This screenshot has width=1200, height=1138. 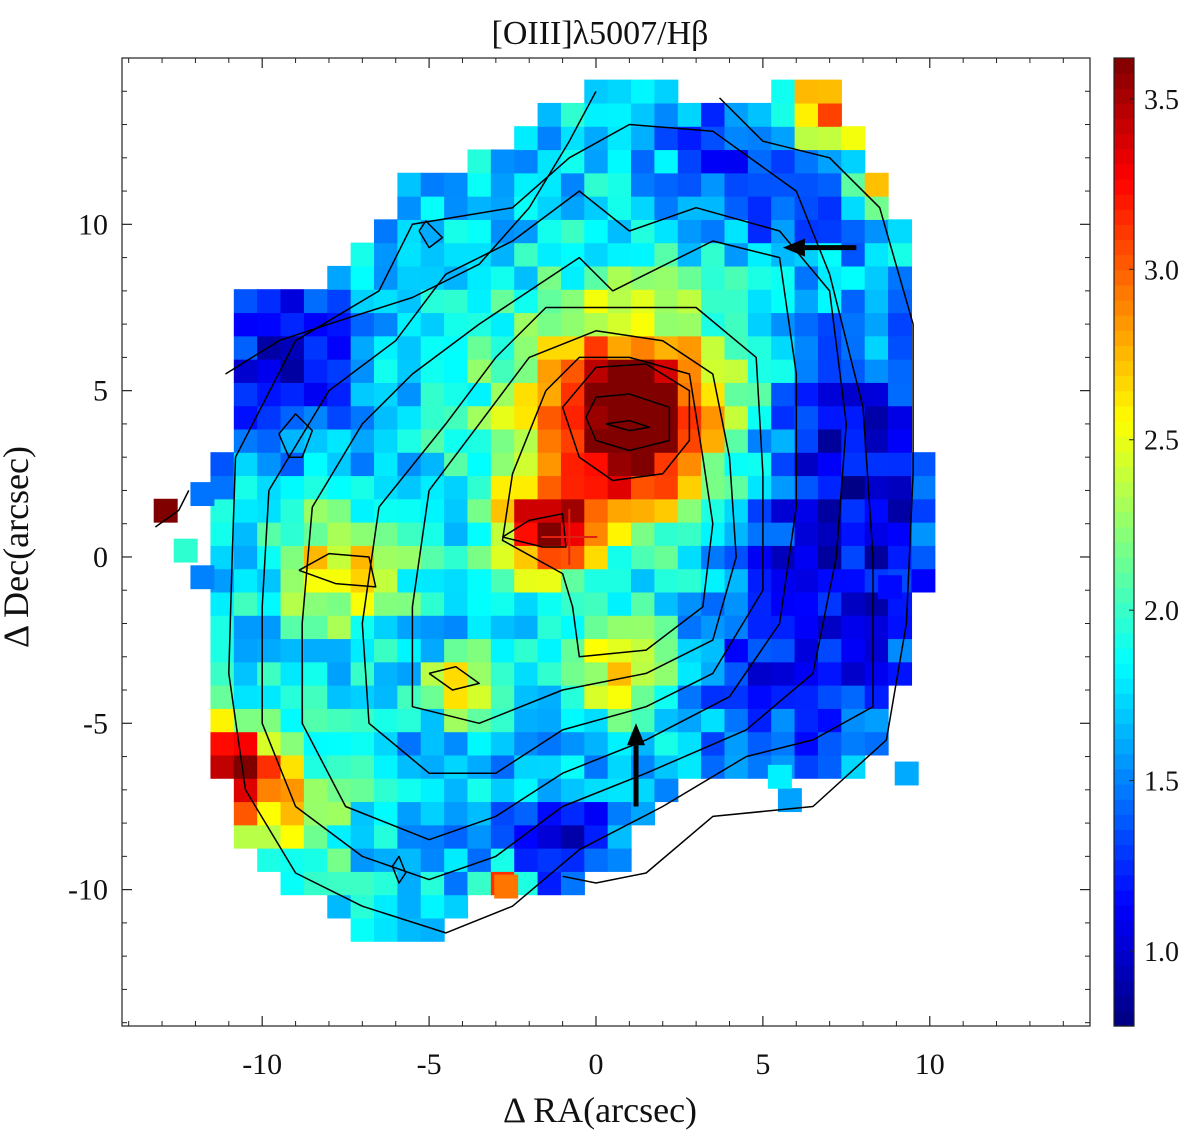 I want to click on chart-title: [OIII]λ5007/Hβ, so click(x=600, y=33).